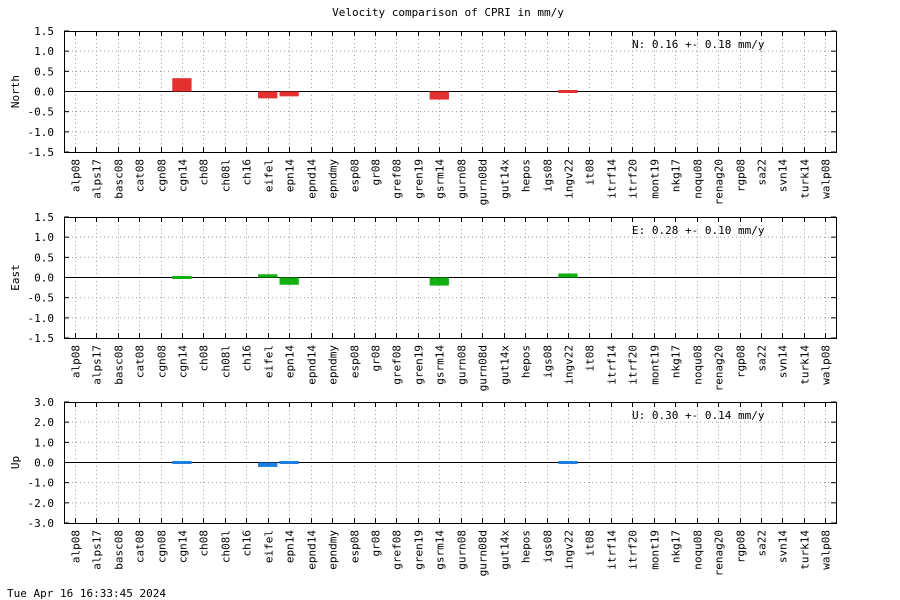 This screenshot has width=900, height=600. I want to click on ytick-label-up-2: 1.0, so click(44, 442).